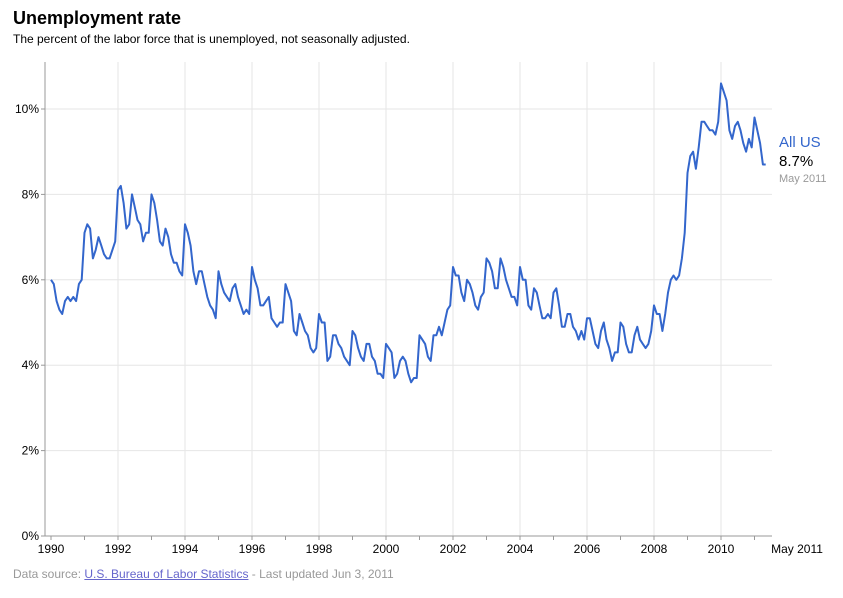 This screenshot has width=843, height=598. I want to click on x-tick-label: 2006, so click(587, 549).